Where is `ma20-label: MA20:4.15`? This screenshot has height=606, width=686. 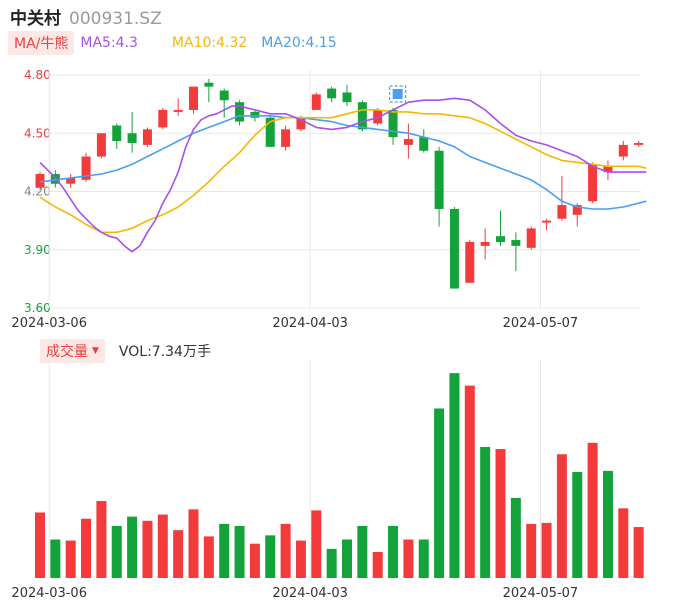 ma20-label: MA20:4.15 is located at coordinates (299, 43).